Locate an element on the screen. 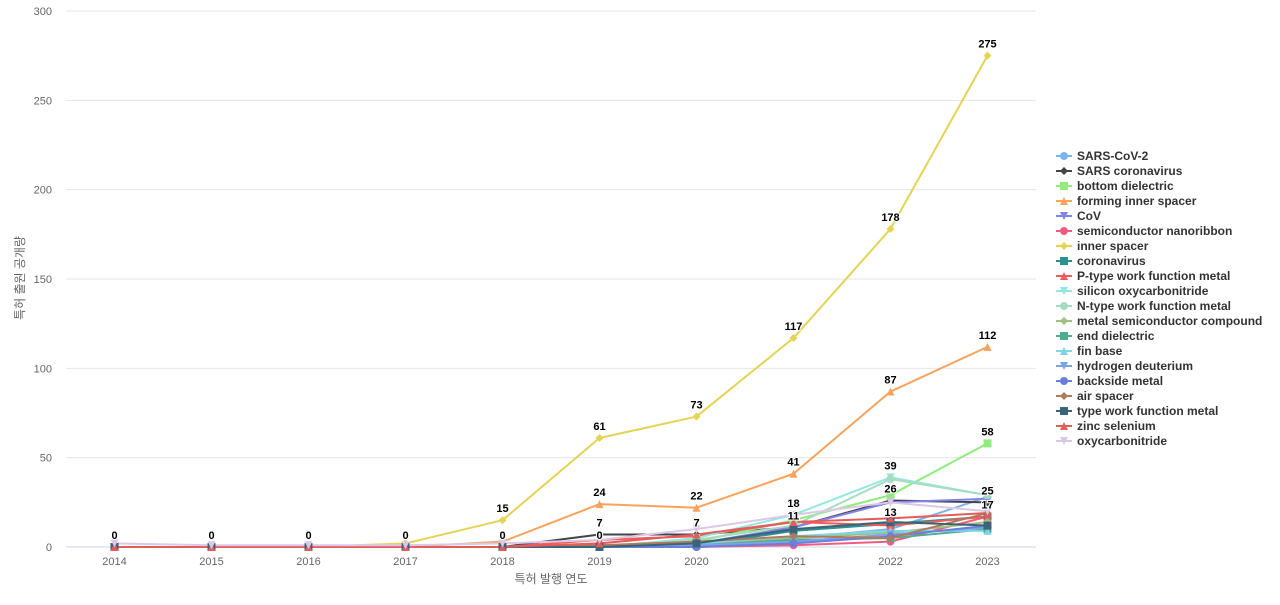  legend-label: metal semiconductor compound is located at coordinates (1170, 320).